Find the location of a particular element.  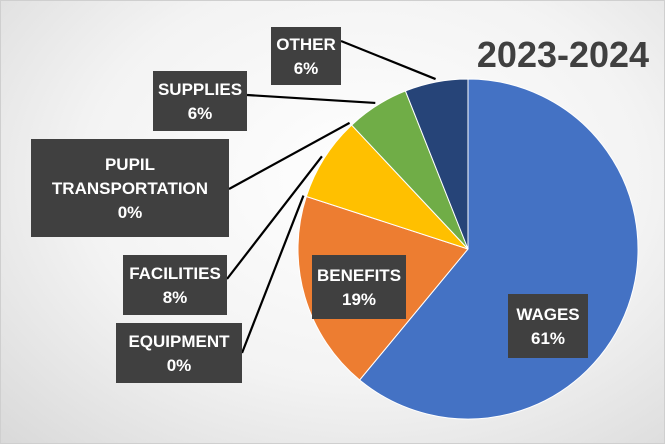

data-label-value: 8% is located at coordinates (175, 297).